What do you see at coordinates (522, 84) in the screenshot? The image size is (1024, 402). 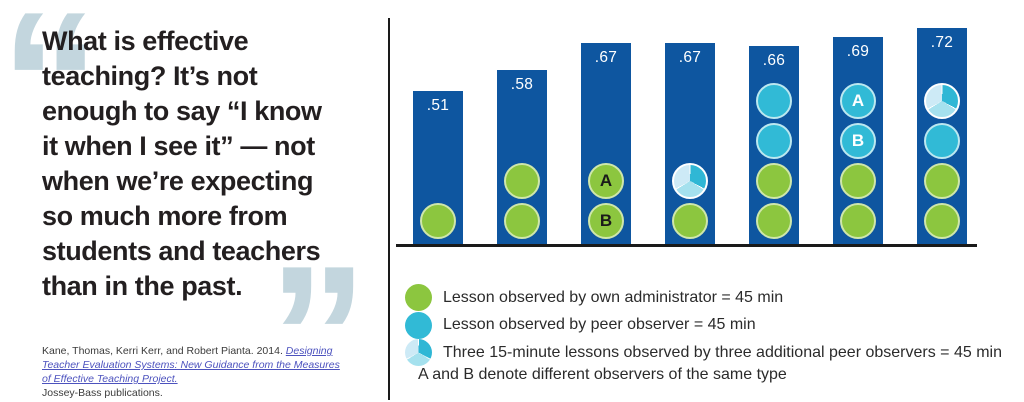 I see `bar-value-label: .58` at bounding box center [522, 84].